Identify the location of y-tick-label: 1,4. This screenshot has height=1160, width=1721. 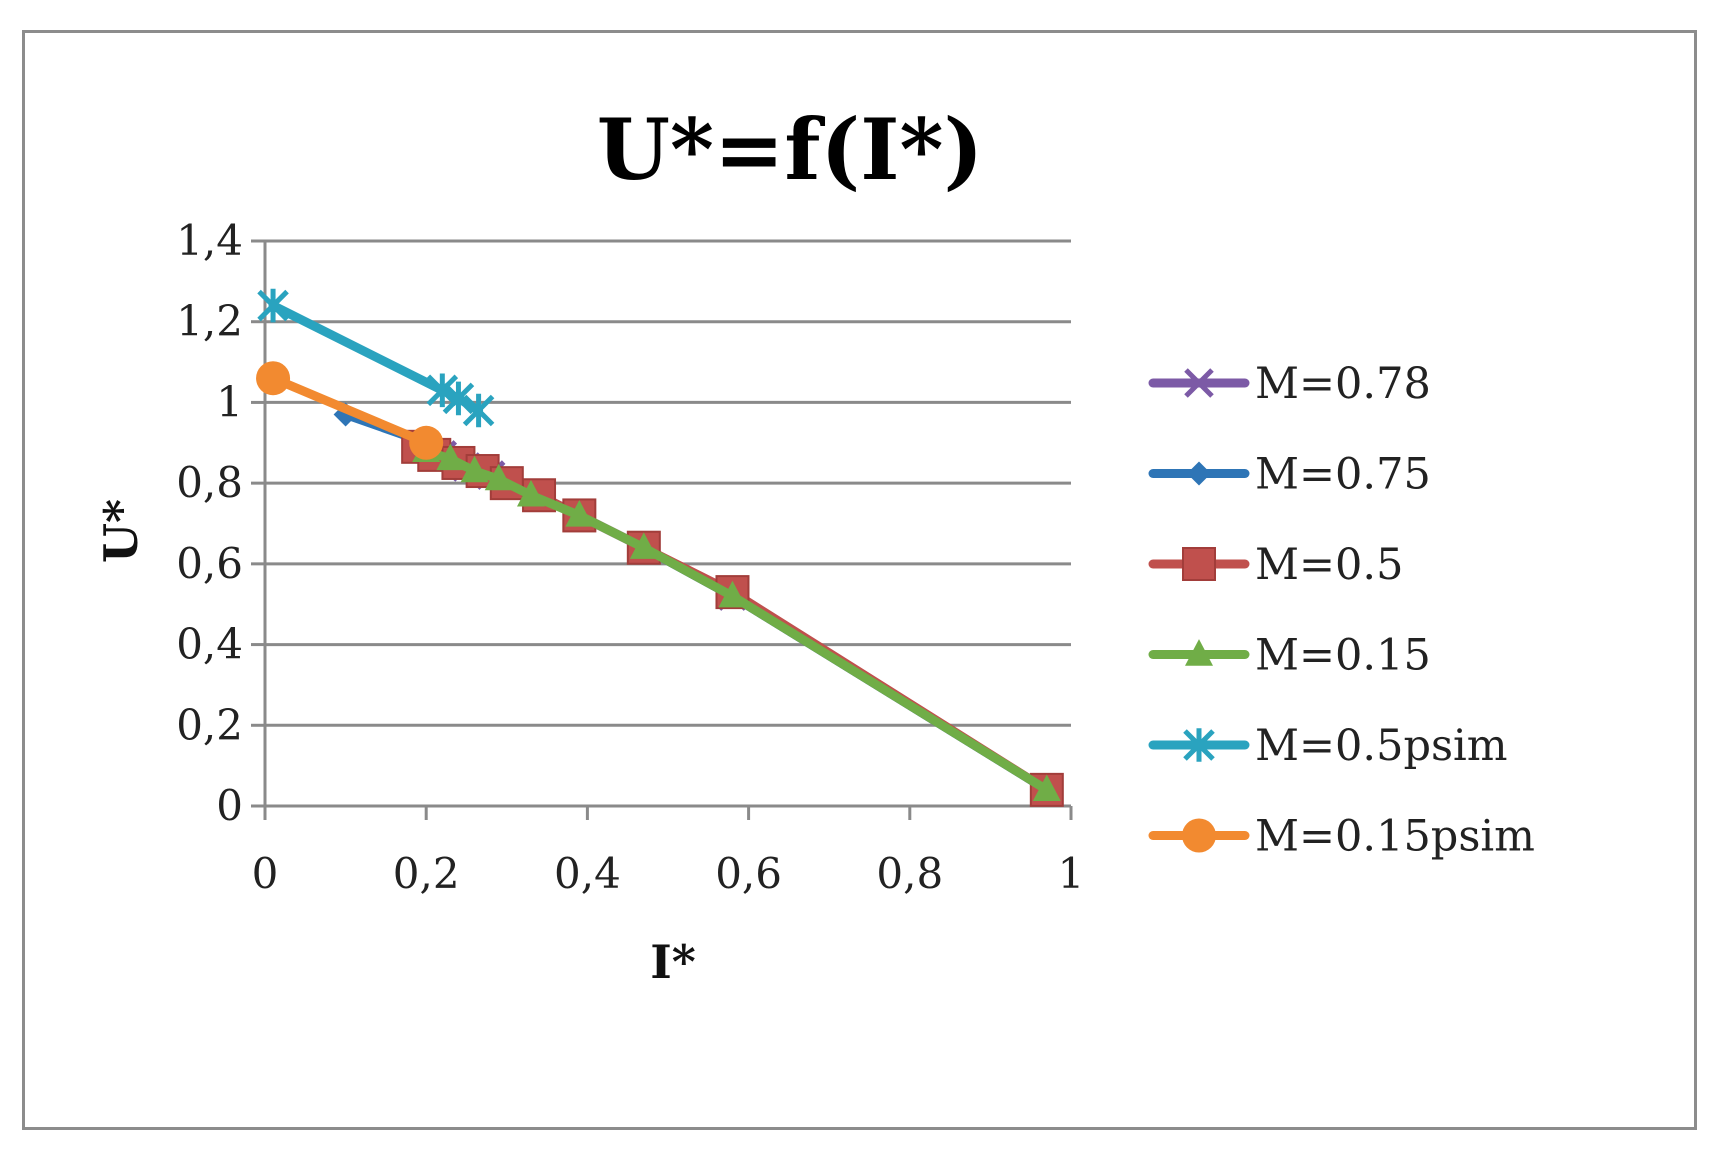
(209, 240).